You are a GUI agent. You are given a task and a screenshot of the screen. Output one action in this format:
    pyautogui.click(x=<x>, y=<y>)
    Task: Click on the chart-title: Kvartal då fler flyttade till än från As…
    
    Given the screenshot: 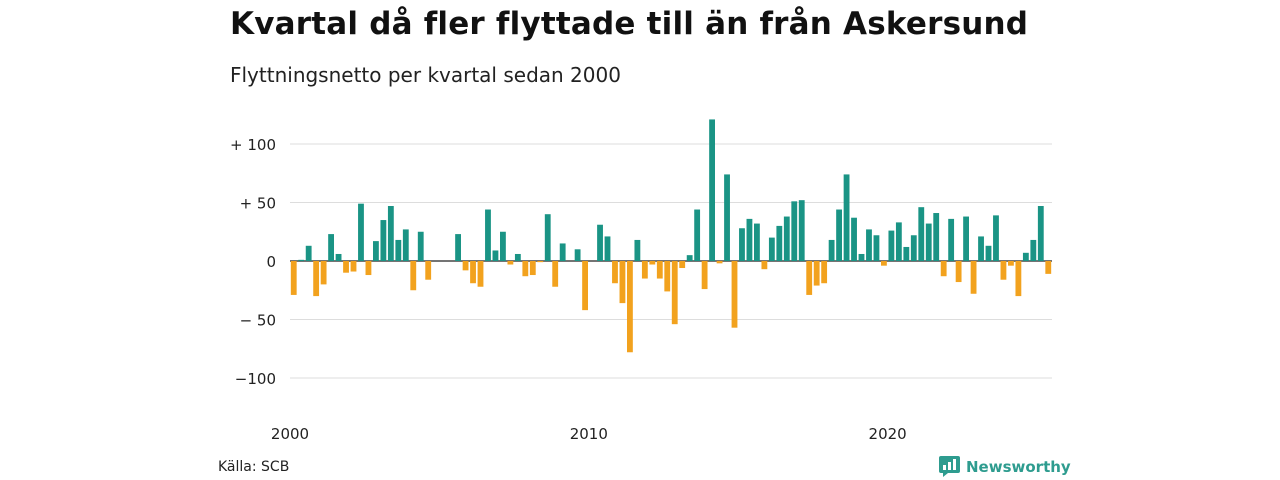 What is the action you would take?
    pyautogui.click(x=629, y=24)
    